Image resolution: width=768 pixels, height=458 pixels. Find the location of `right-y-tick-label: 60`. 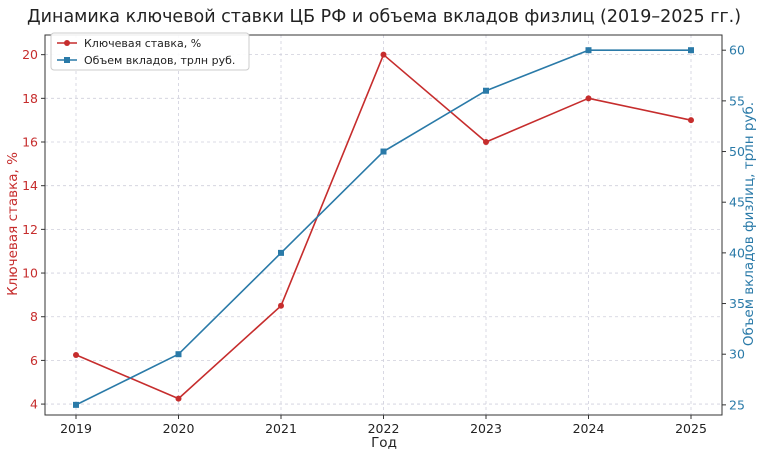

right-y-tick-label: 60 is located at coordinates (737, 50).